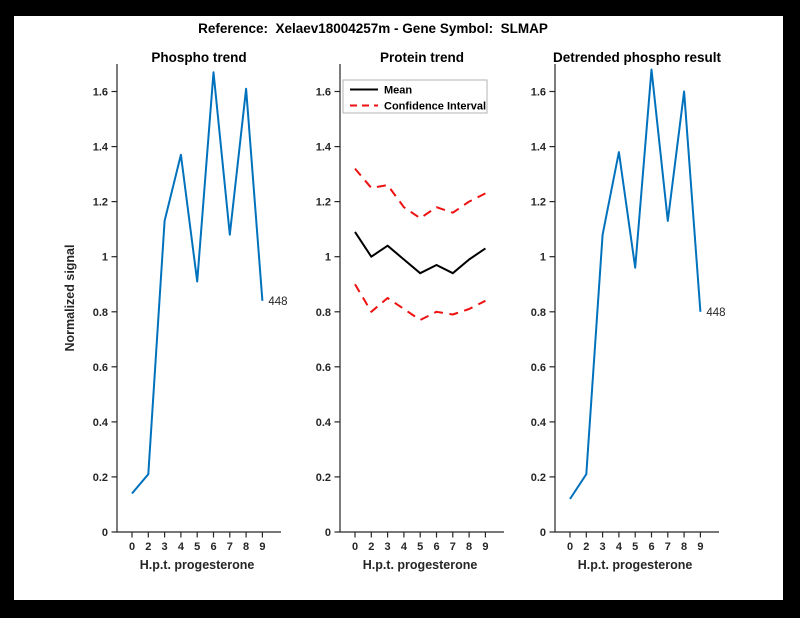 The image size is (800, 618). I want to click on subplot-title: Phospho trend, so click(198, 57).